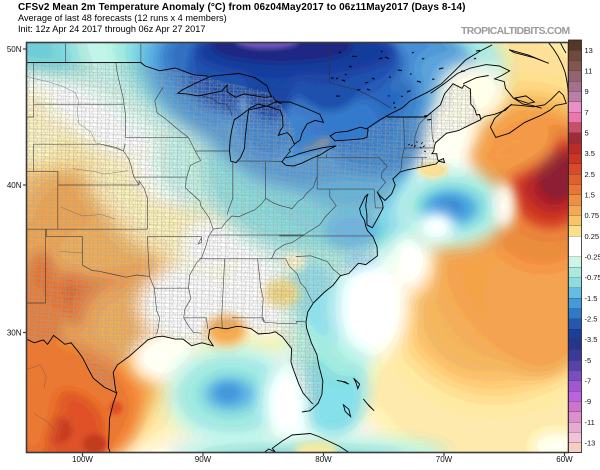 The image size is (600, 470). What do you see at coordinates (14, 185) in the screenshot?
I see `svg-text: 40N` at bounding box center [14, 185].